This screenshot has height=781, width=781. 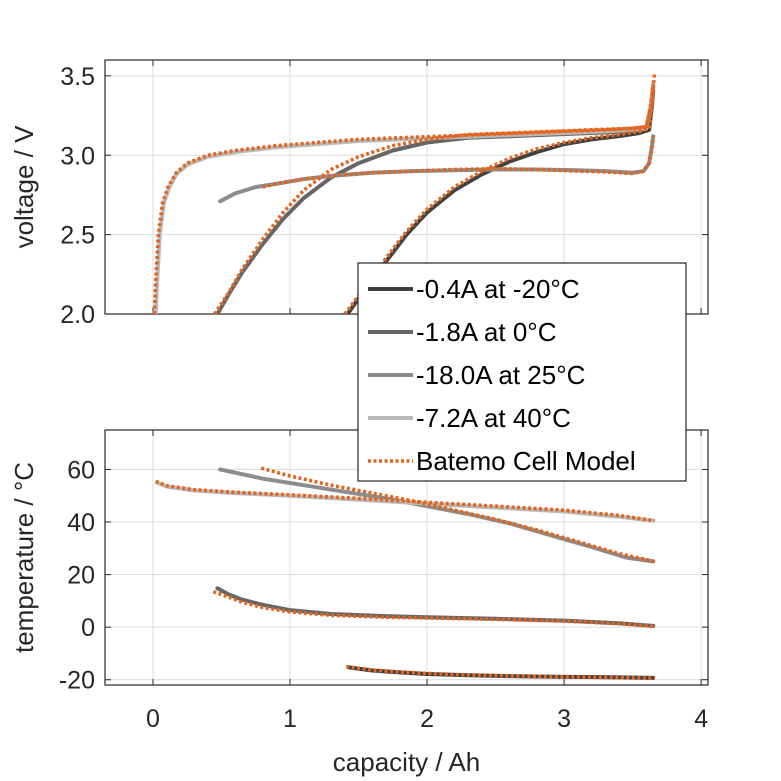 I want to click on legend-label: -7.2A at 40°C, so click(x=493, y=418).